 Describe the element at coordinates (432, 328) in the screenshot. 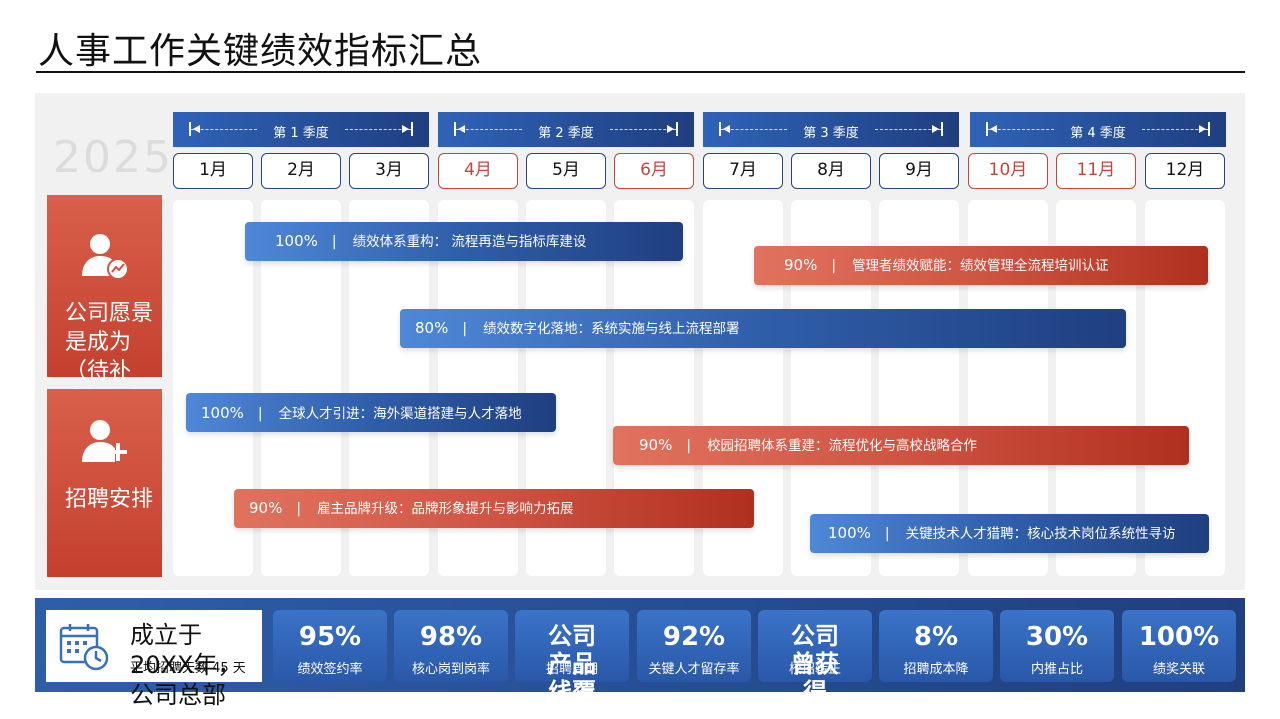

I see `bar-percent: 80%` at that location.